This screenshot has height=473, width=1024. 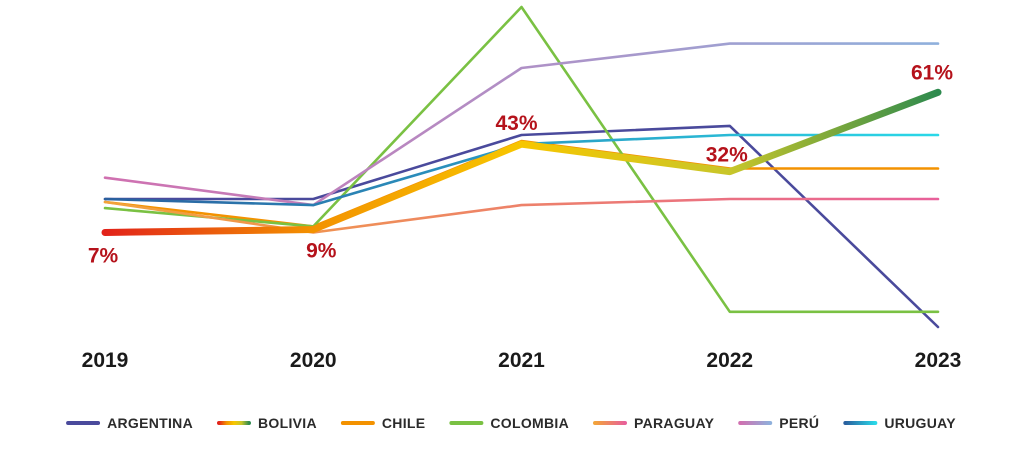 I want to click on legend-item-argentina: ARGENTINA, so click(x=129, y=423).